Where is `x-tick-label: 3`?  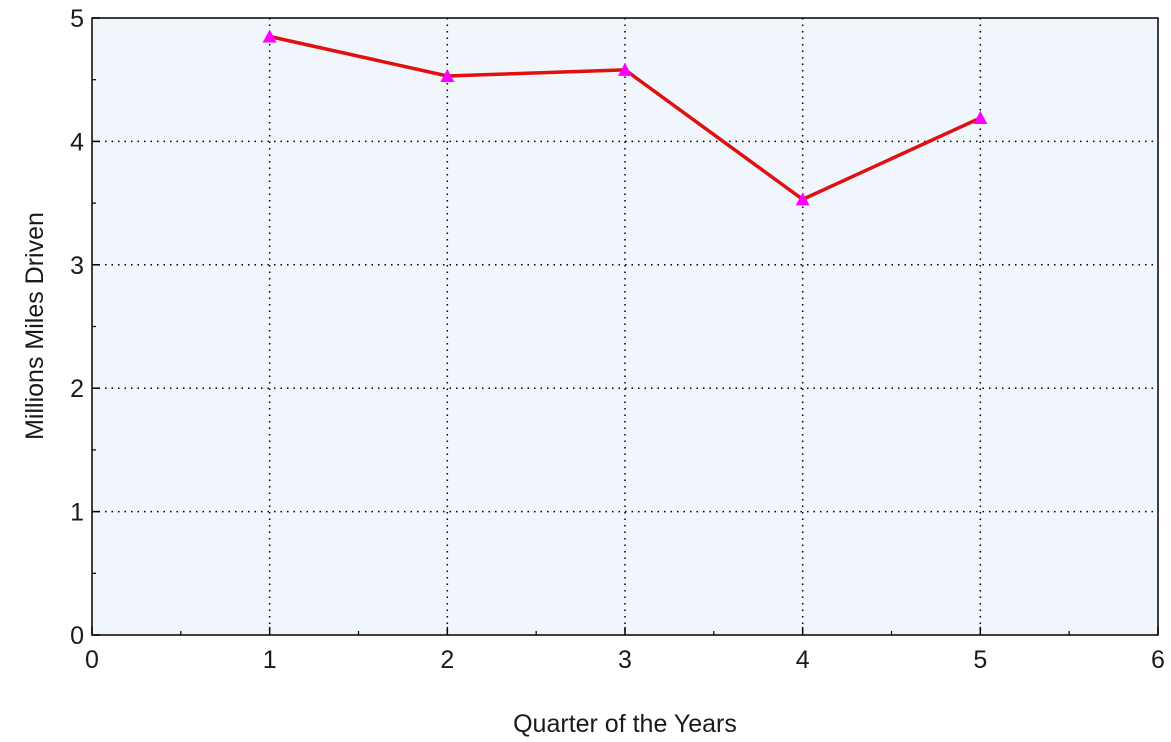 x-tick-label: 3 is located at coordinates (625, 660).